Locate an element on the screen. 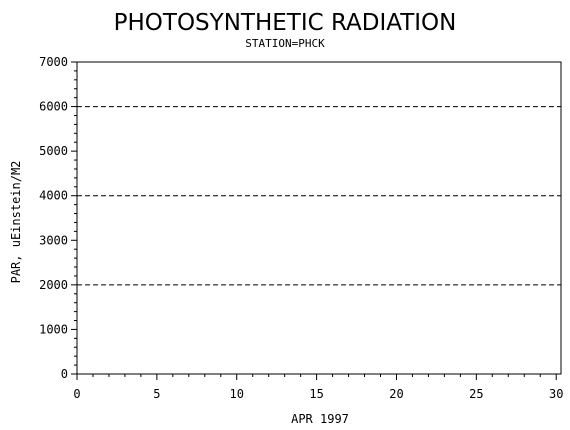  chart-subtitle: STATION=PHCK is located at coordinates (285, 43).